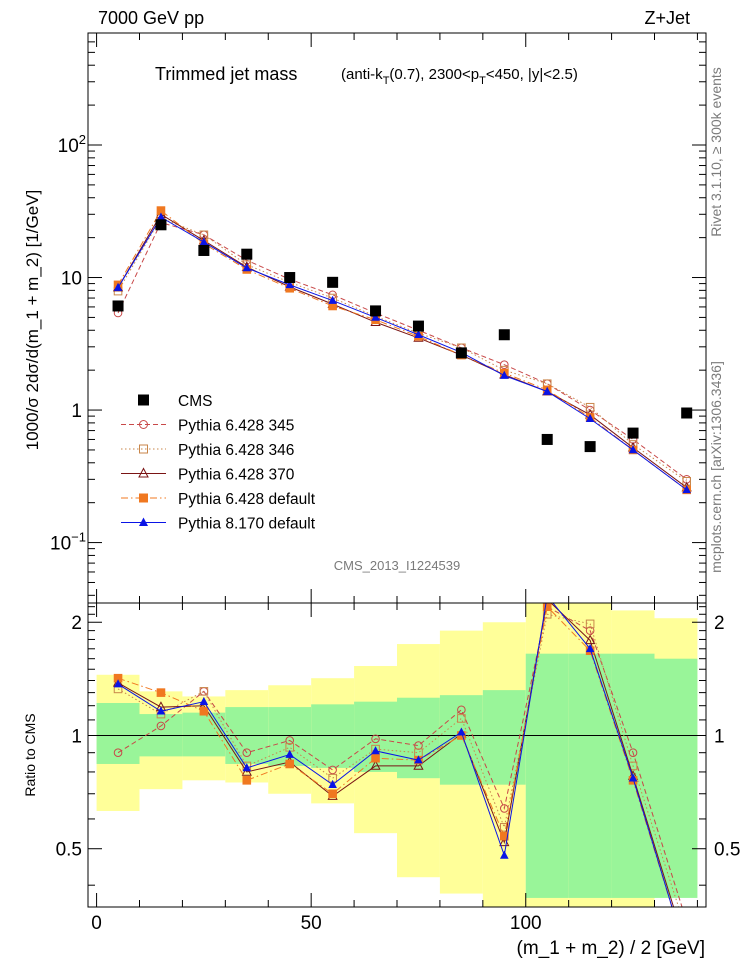 The height and width of the screenshot is (972, 746). I want to click on analysis-watermark: CMS_2013_I1224539, so click(397, 565).